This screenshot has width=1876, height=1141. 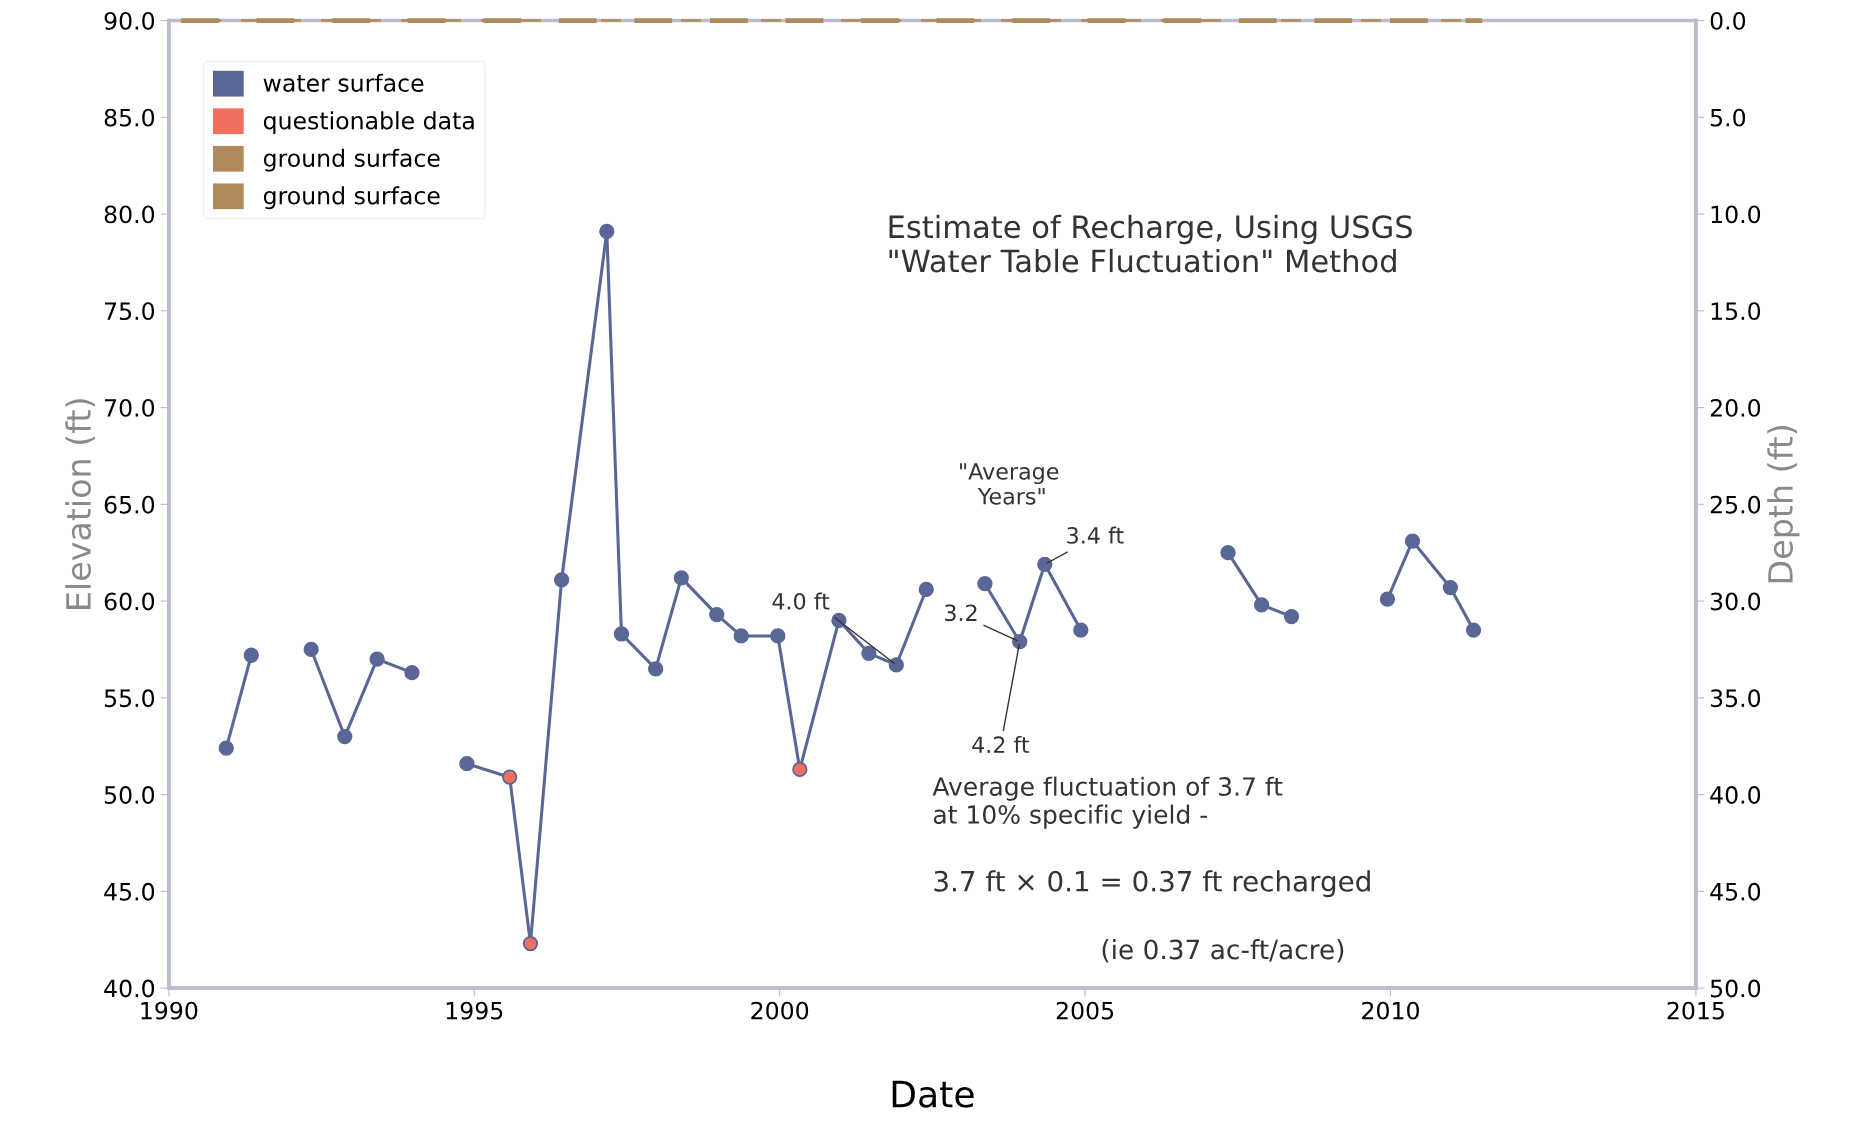 I want to click on y2-tick-label: 30.0, so click(x=1735, y=601).